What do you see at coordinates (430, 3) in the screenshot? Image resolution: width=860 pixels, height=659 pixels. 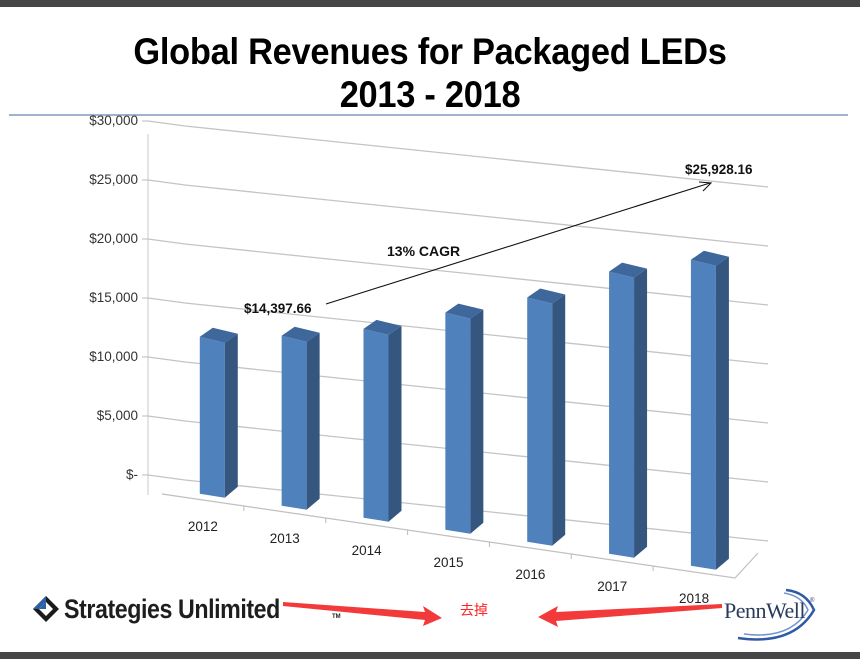 I see `top-border` at bounding box center [430, 3].